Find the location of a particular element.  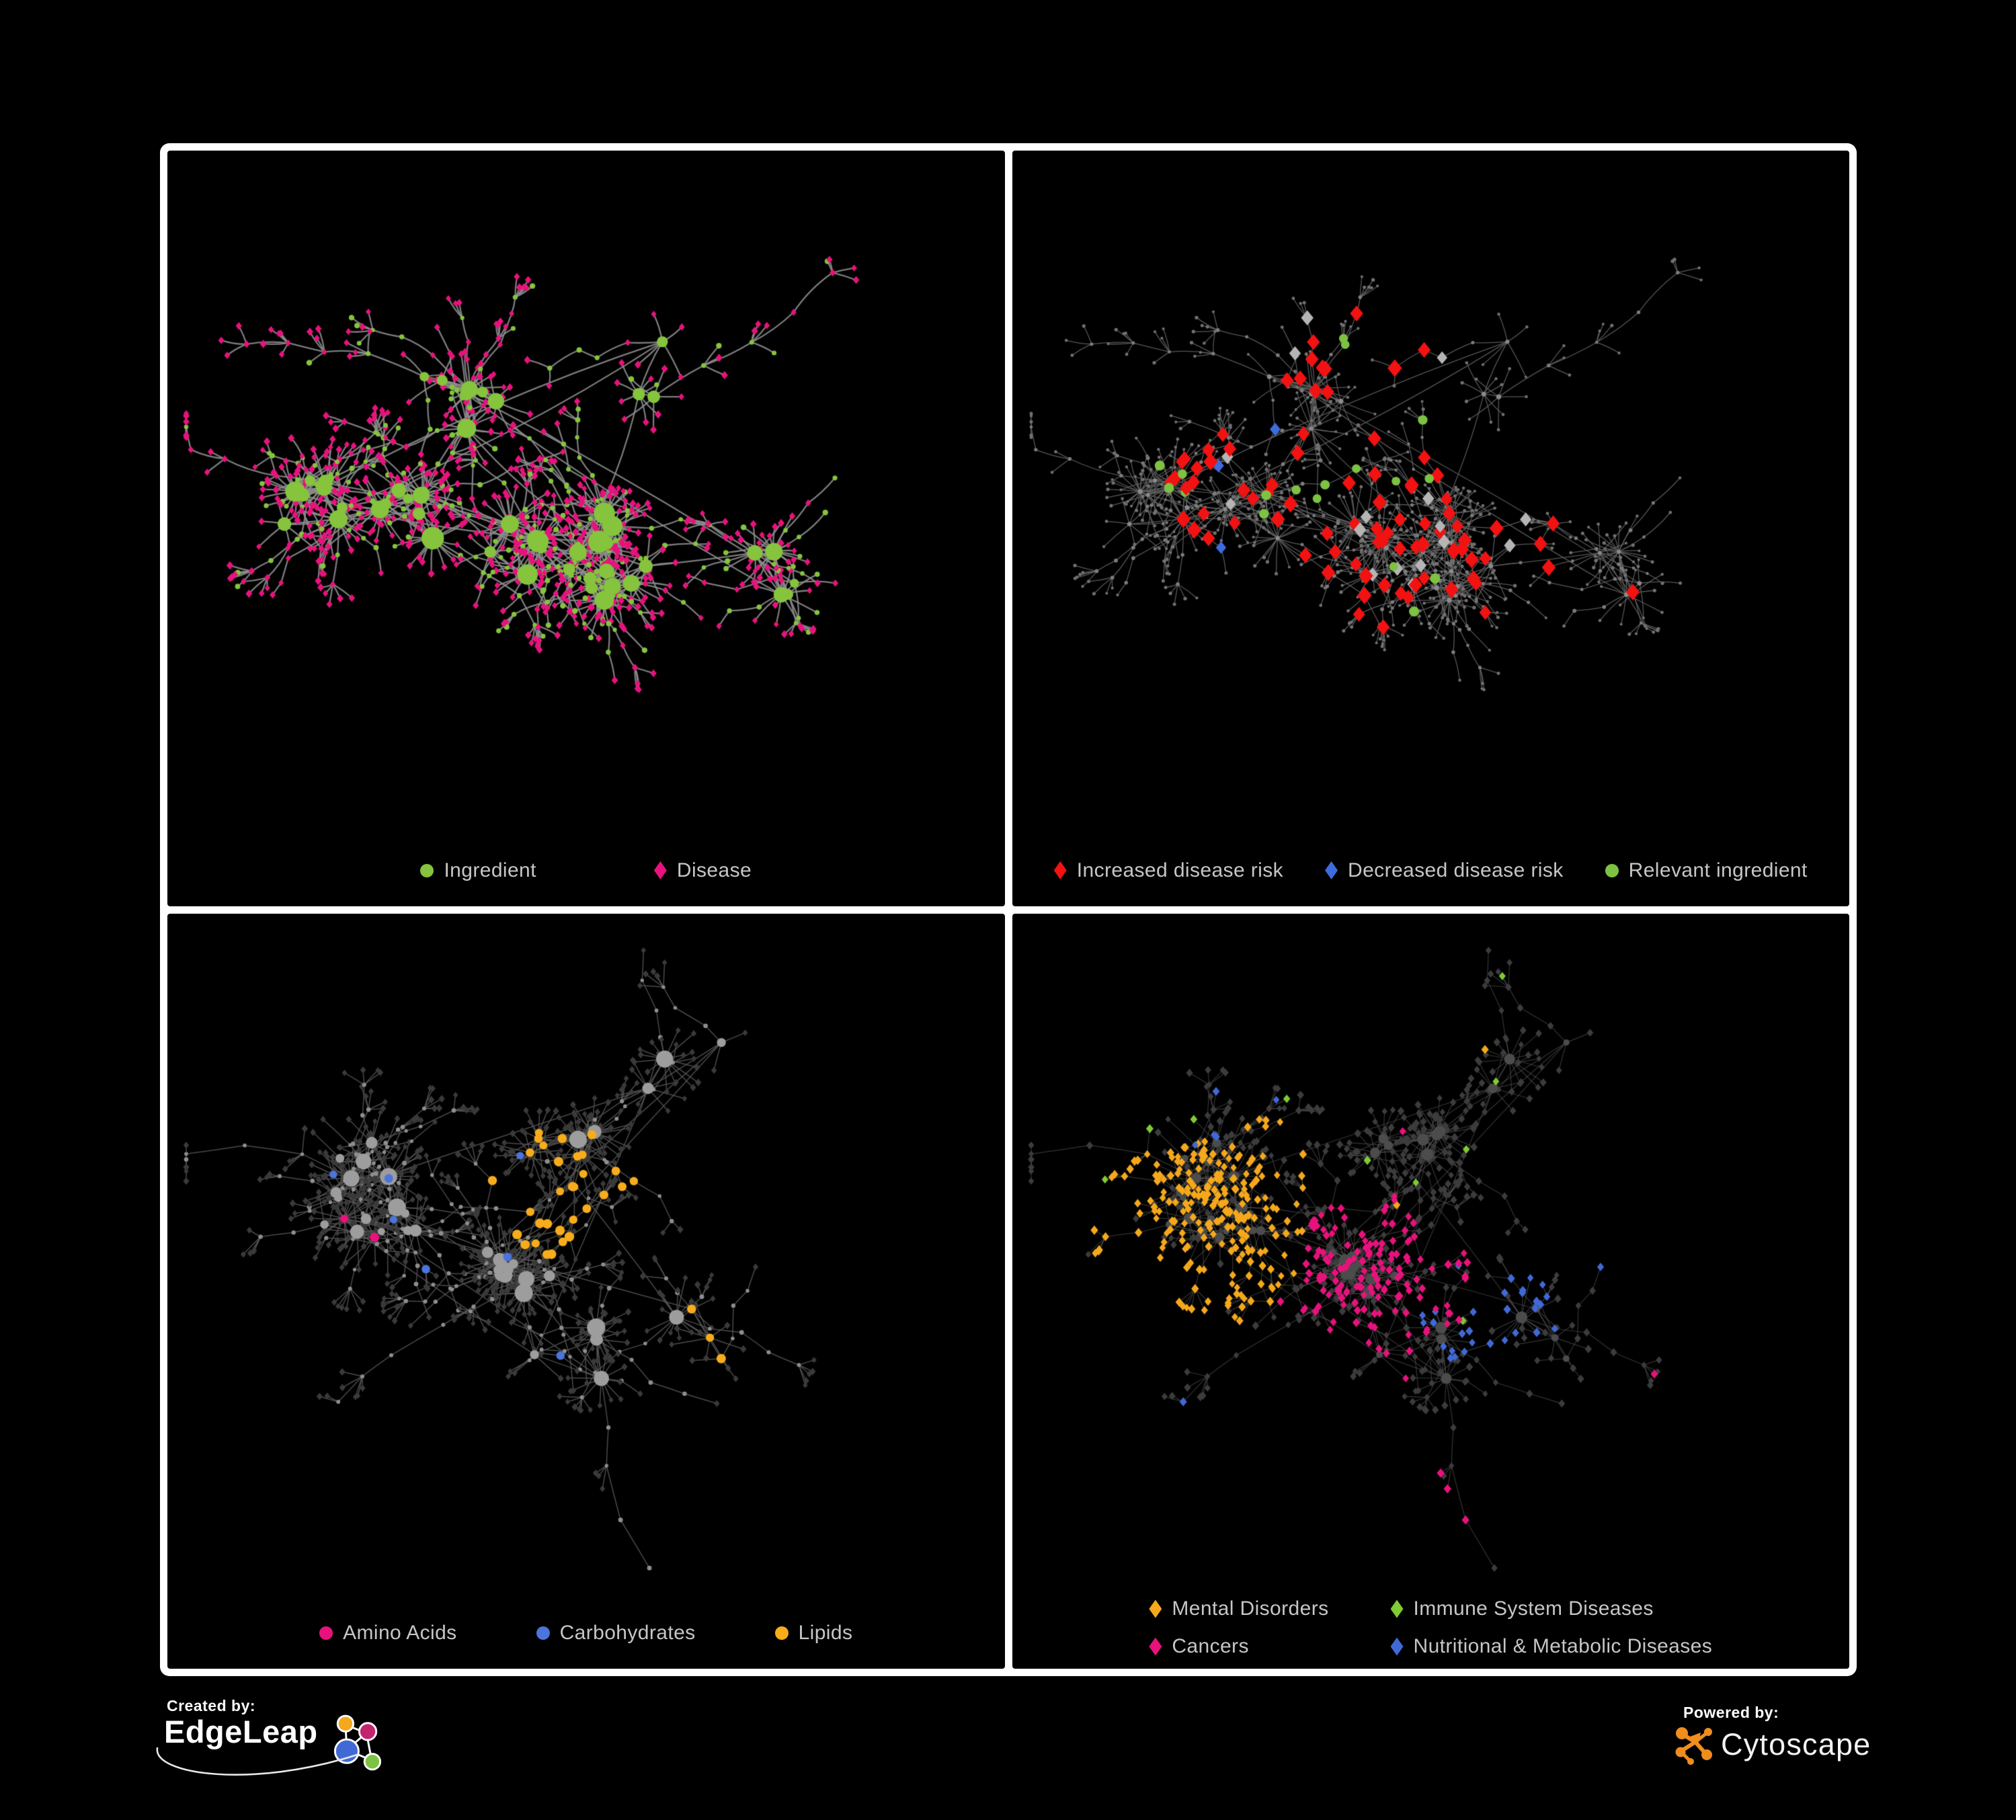

cytoscape-wordmark: Cytoscape is located at coordinates (1796, 1744).